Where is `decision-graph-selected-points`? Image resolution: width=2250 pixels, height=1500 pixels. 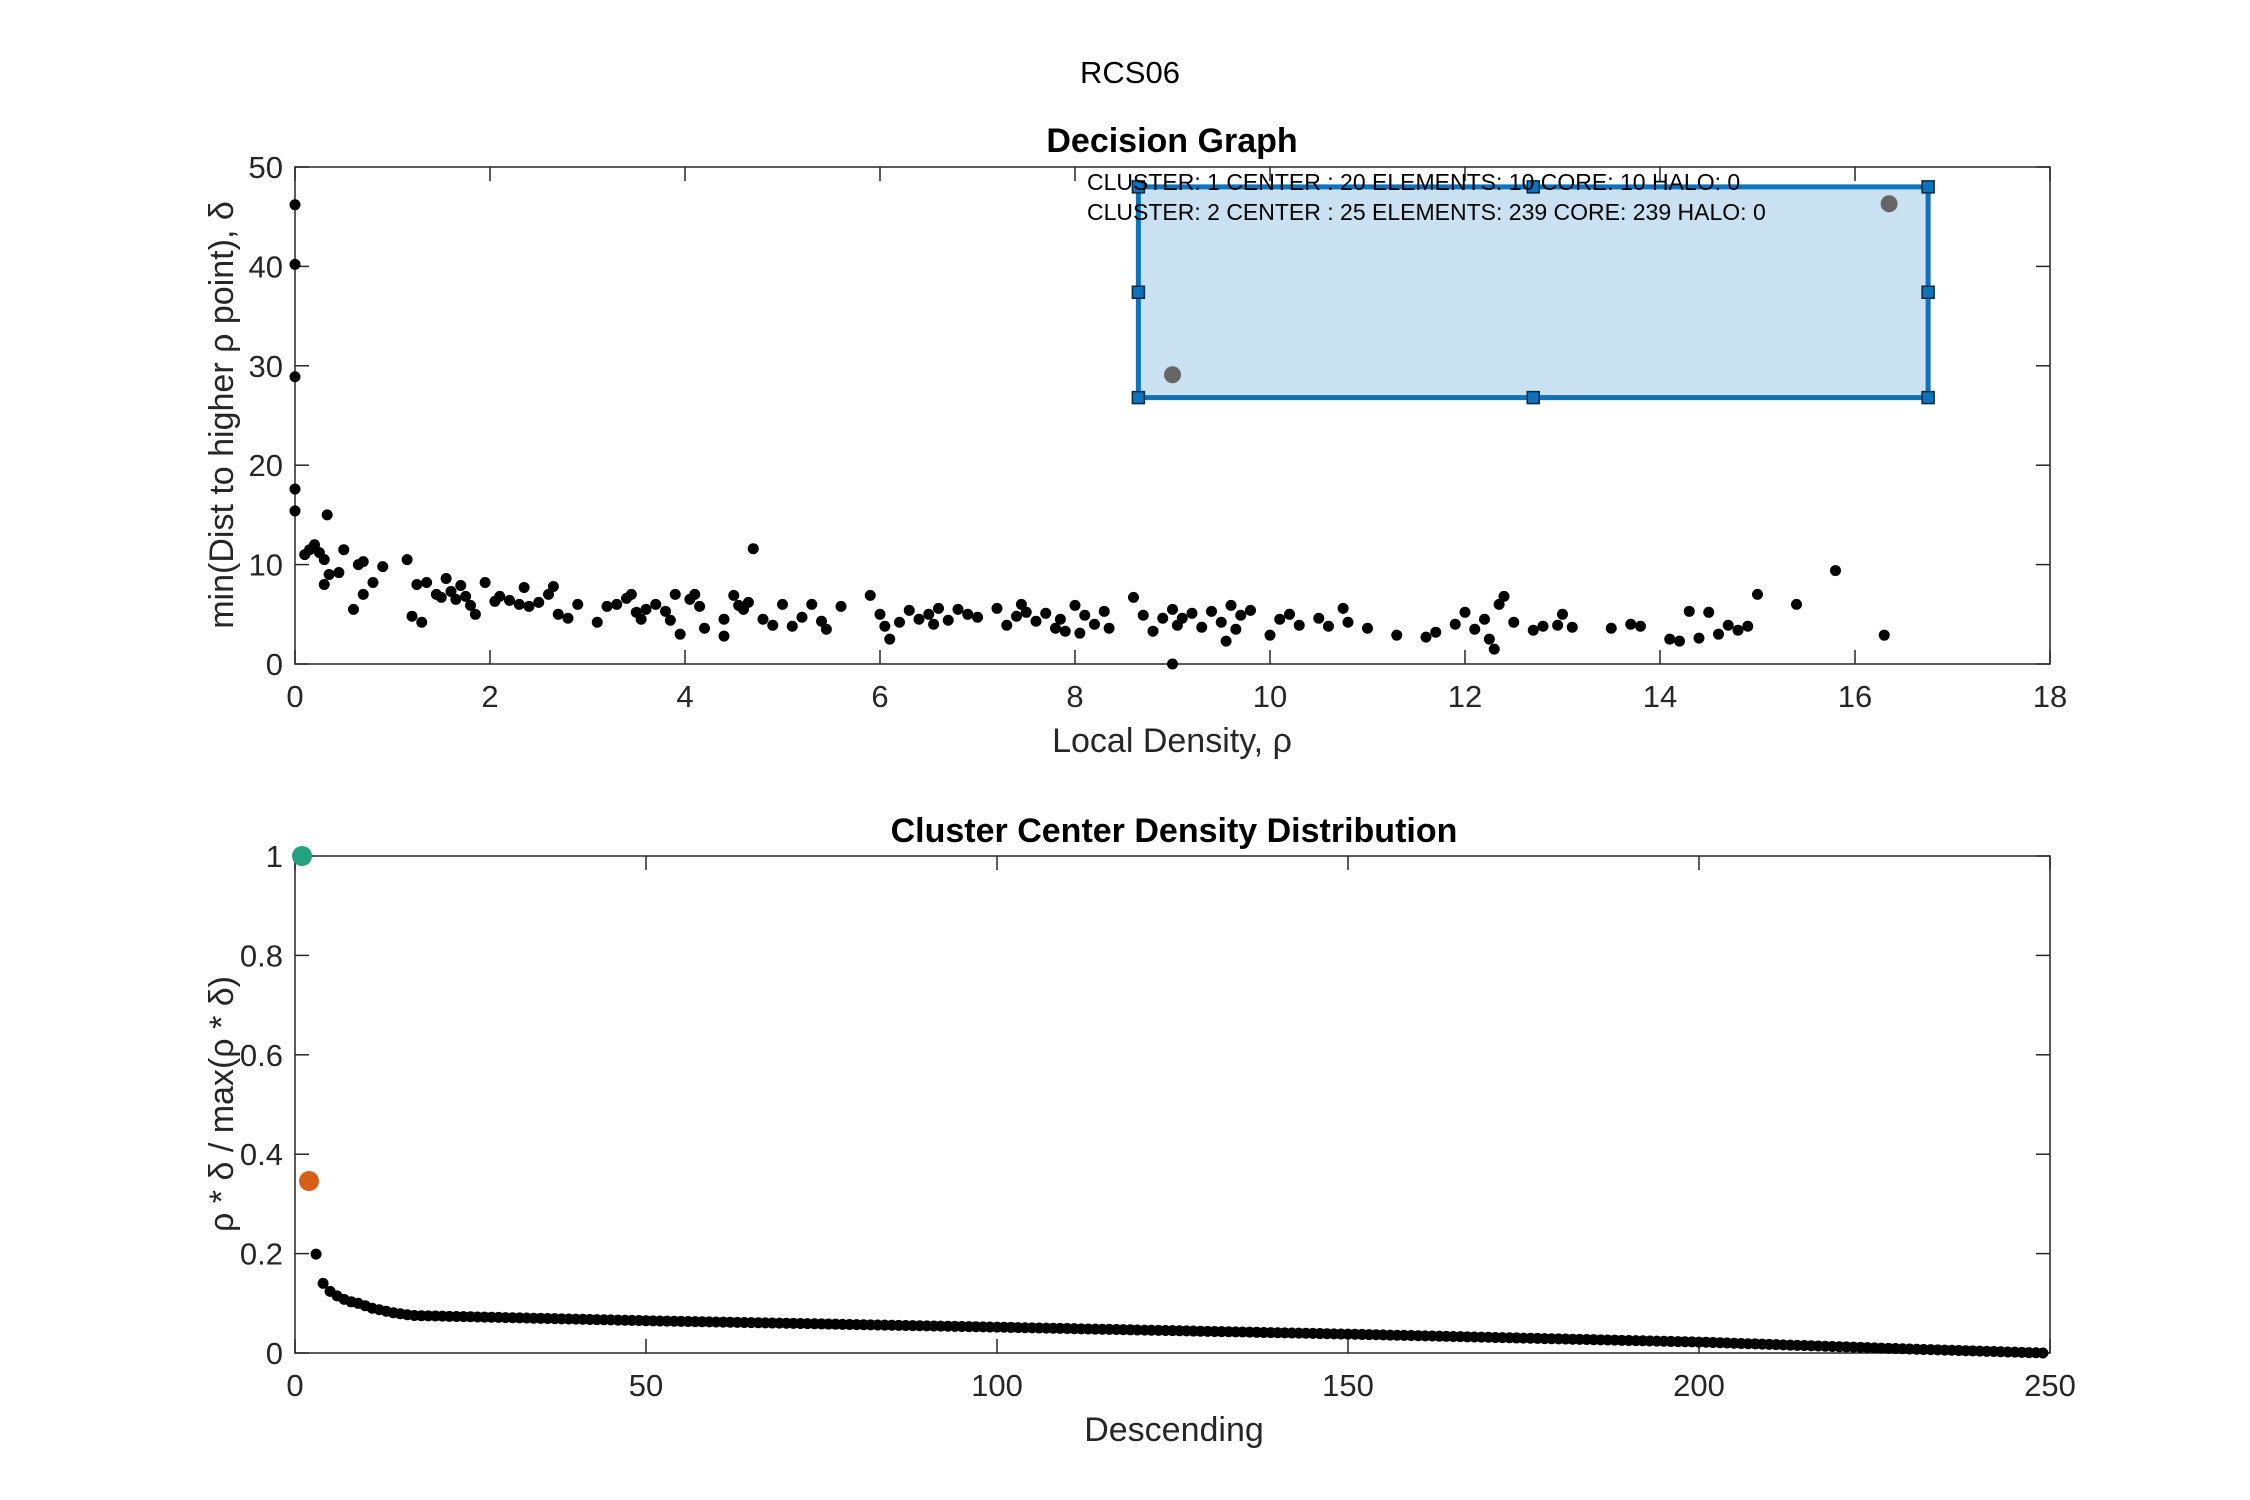 decision-graph-selected-points is located at coordinates (1531, 289).